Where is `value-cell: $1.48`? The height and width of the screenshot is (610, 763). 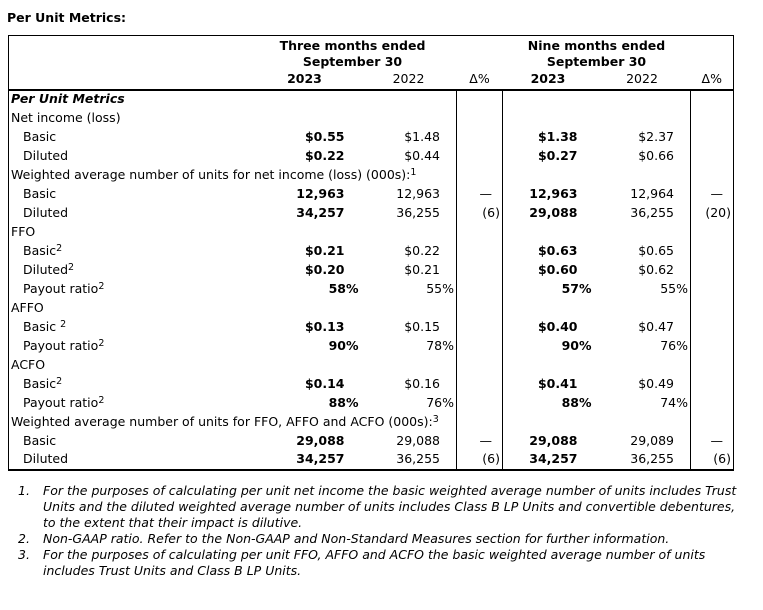 value-cell: $1.48 is located at coordinates (422, 136).